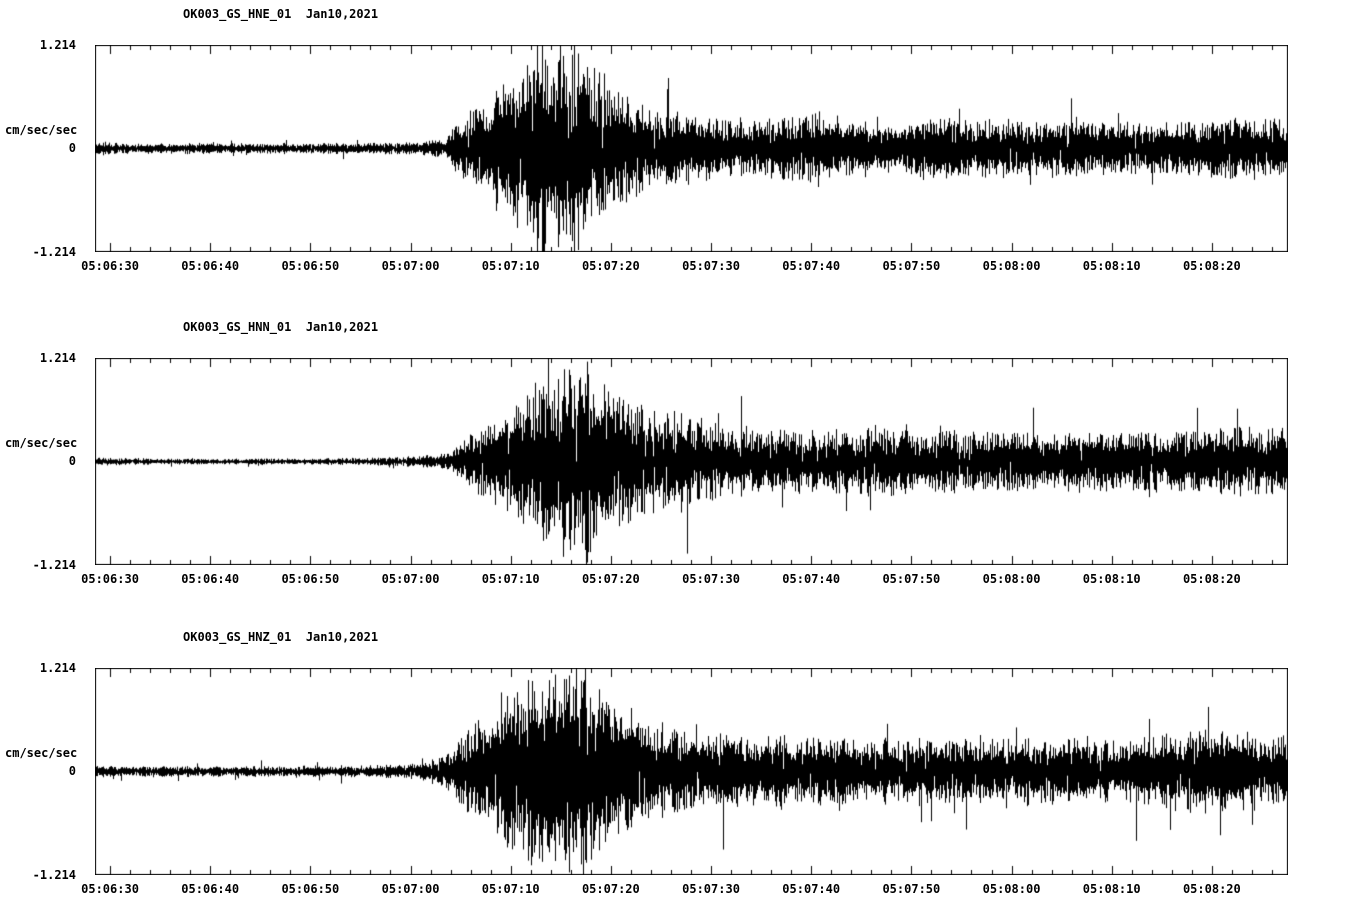 Image resolution: width=1358 pixels, height=924 pixels. Describe the element at coordinates (281, 327) in the screenshot. I see `plot-title: OK003_GS_HNN_01 Jan10,2021` at that location.